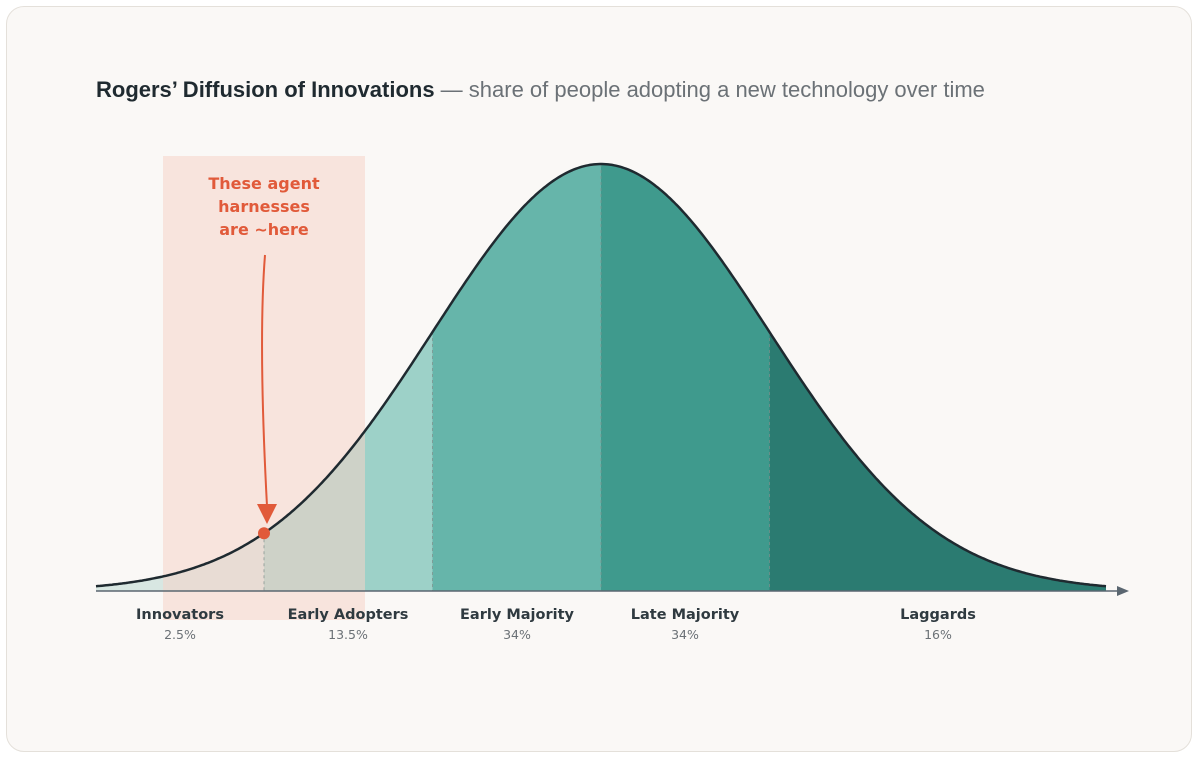 The width and height of the screenshot is (1200, 760). Describe the element at coordinates (938, 634) in the screenshot. I see `segment-percent-laggards: 16%` at that location.